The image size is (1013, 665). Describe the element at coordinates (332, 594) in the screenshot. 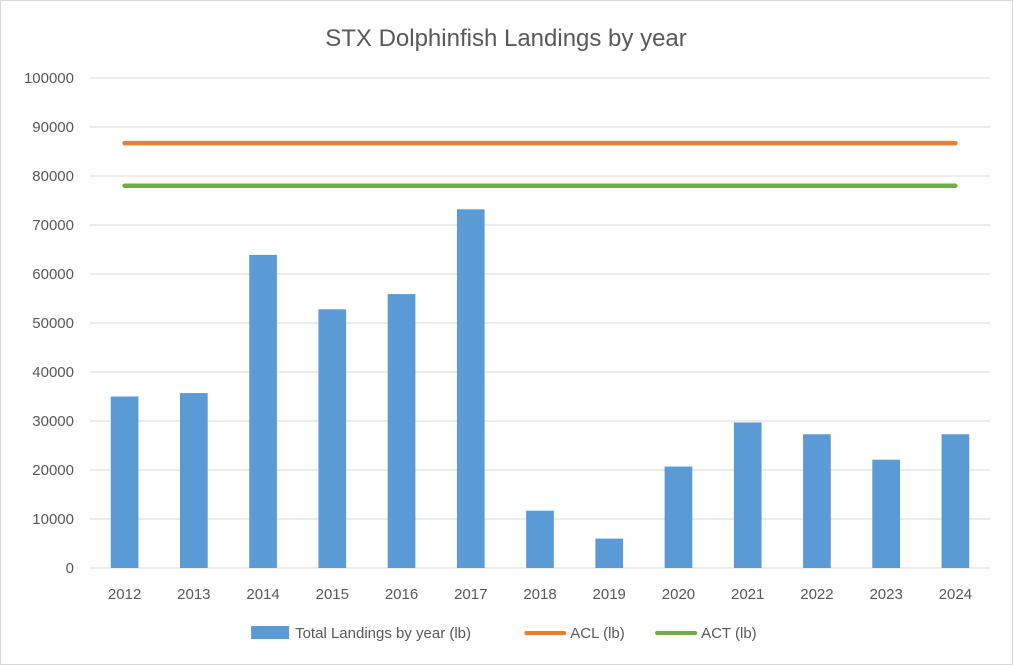

I see `x-tick-label: 2015` at that location.